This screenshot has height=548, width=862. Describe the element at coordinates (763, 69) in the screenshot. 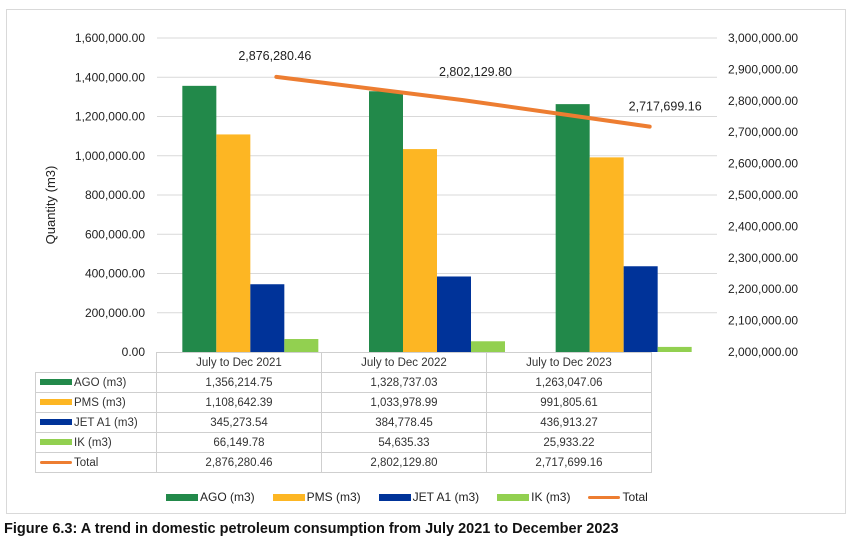

I see `y2-tick-label: 2,900,000.00` at that location.